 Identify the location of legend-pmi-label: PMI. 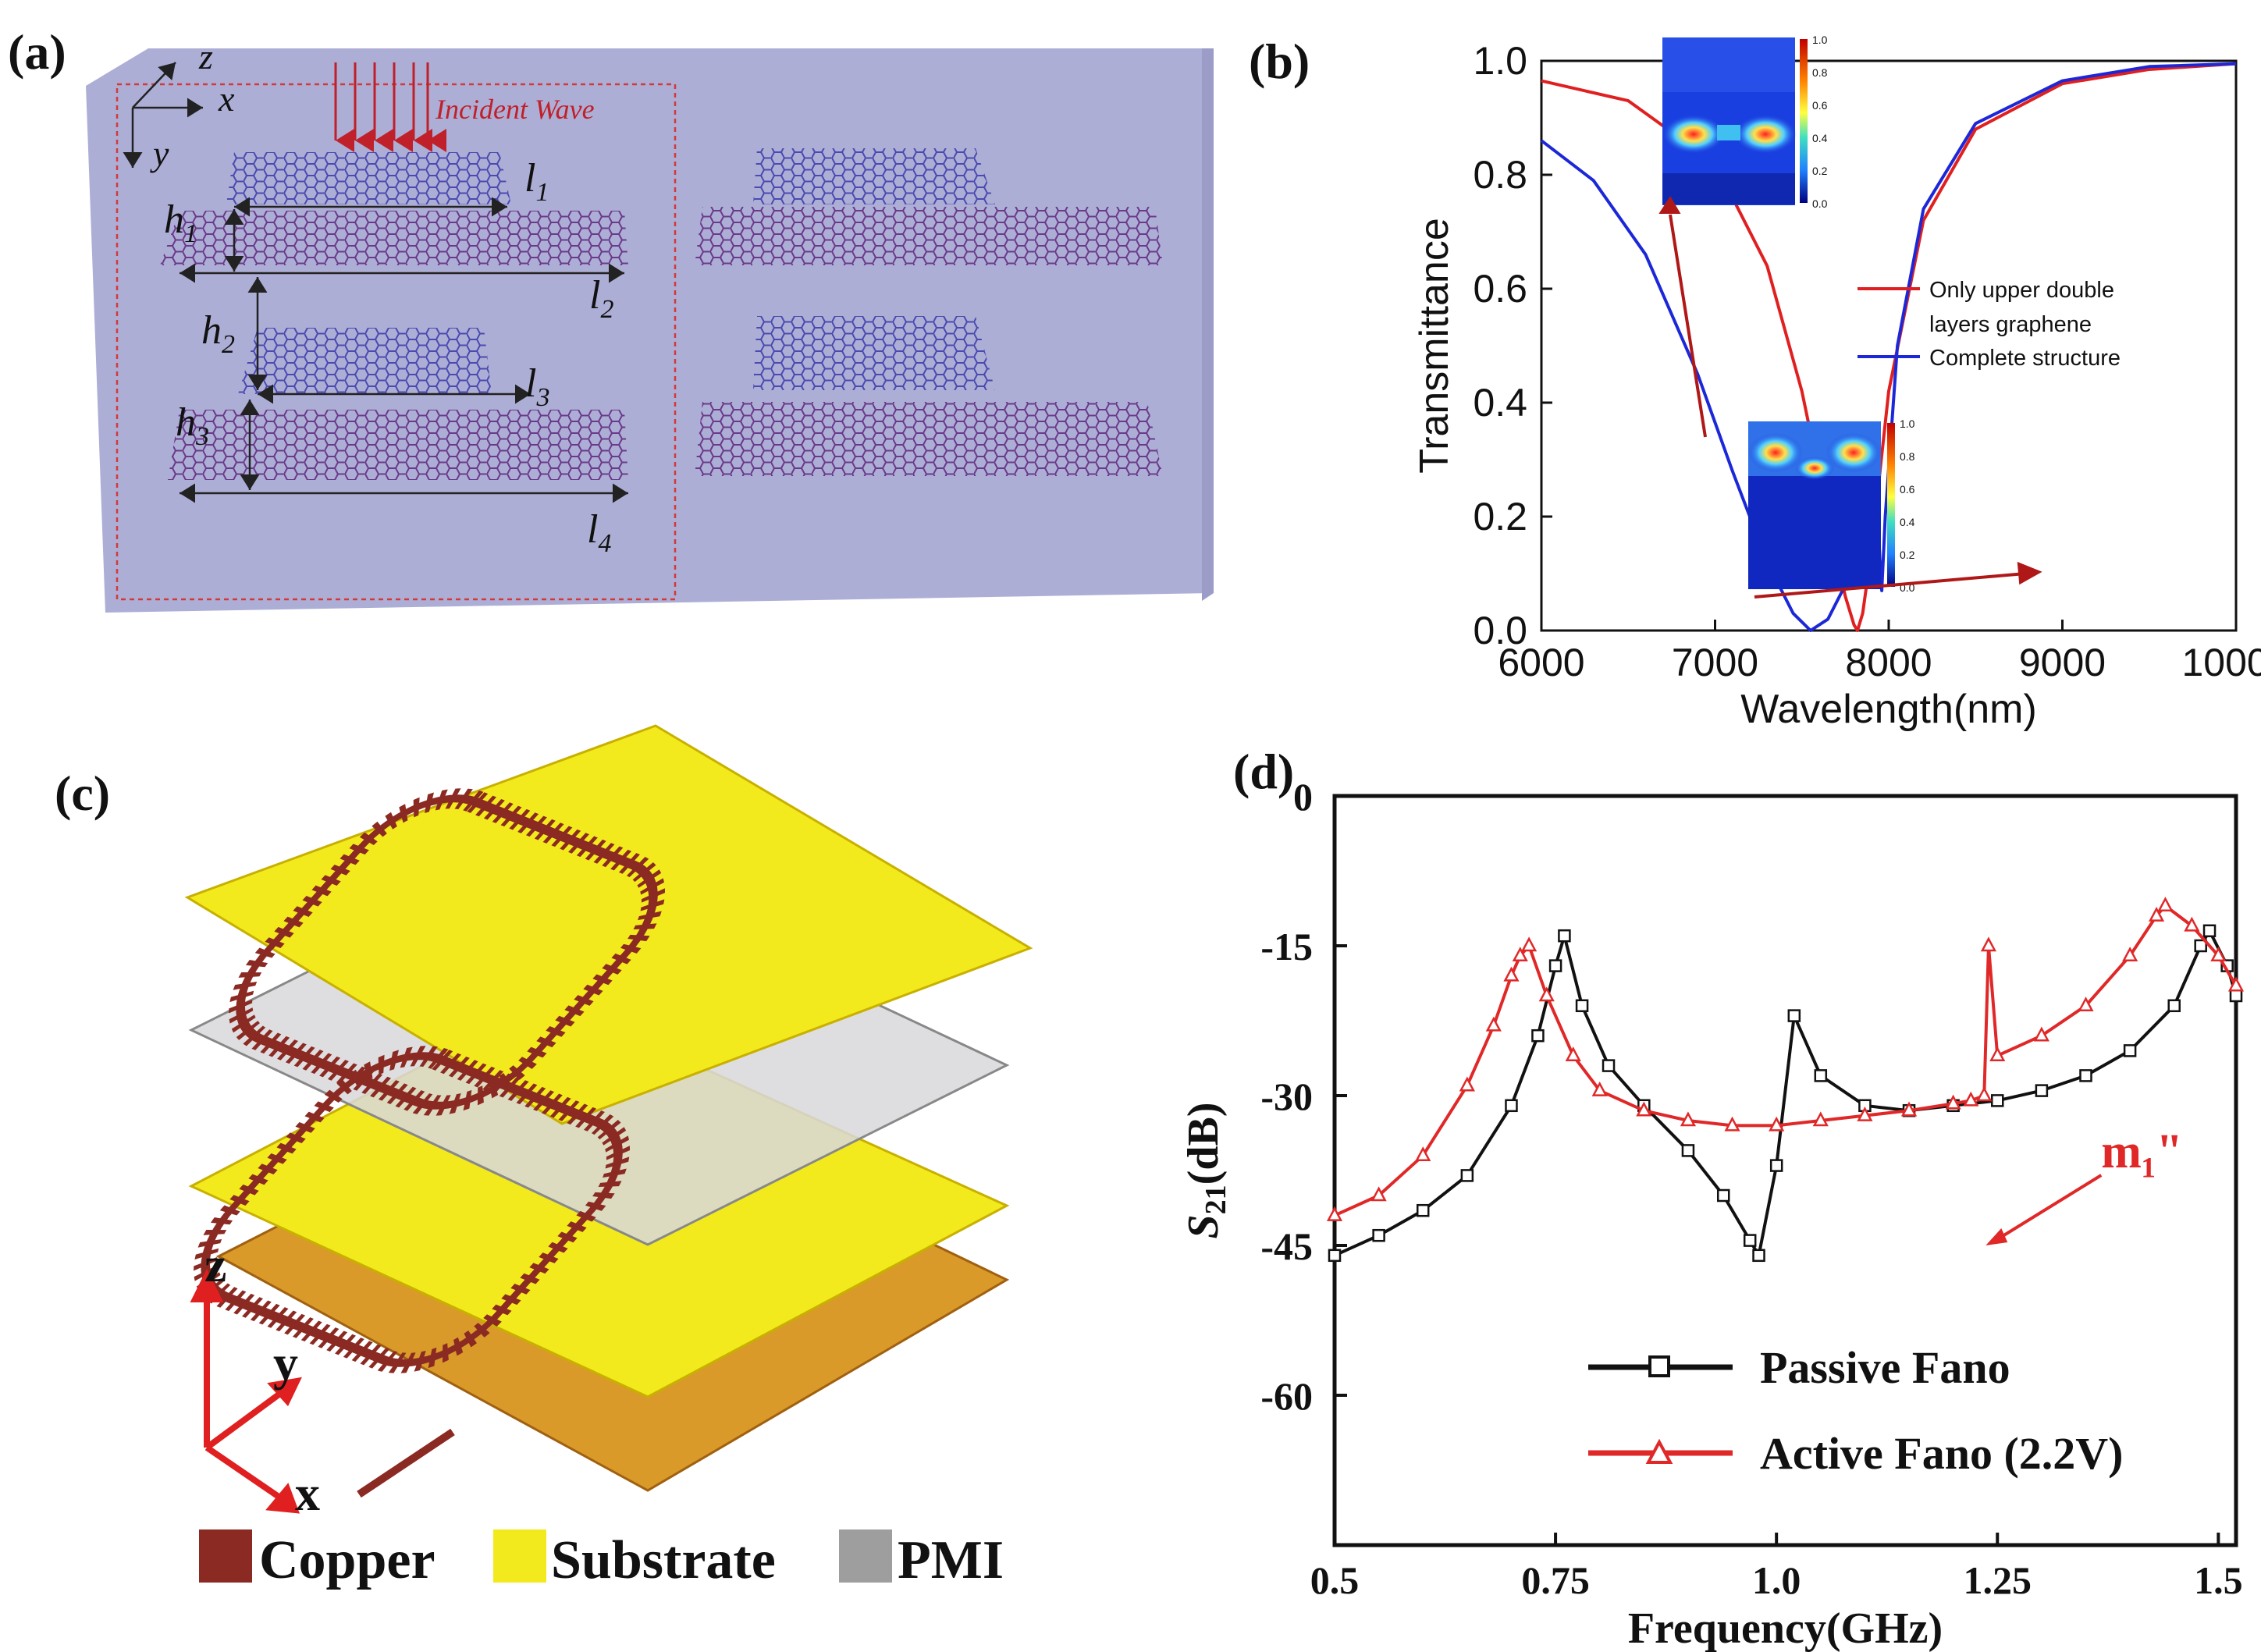
(951, 1560).